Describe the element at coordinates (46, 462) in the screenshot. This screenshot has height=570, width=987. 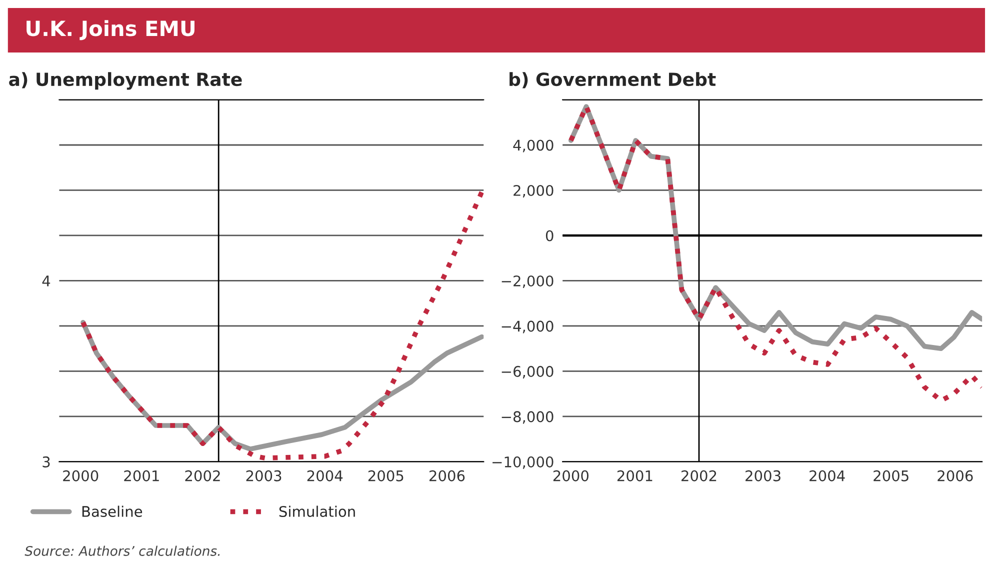
I see `y-tick-label: 3` at that location.